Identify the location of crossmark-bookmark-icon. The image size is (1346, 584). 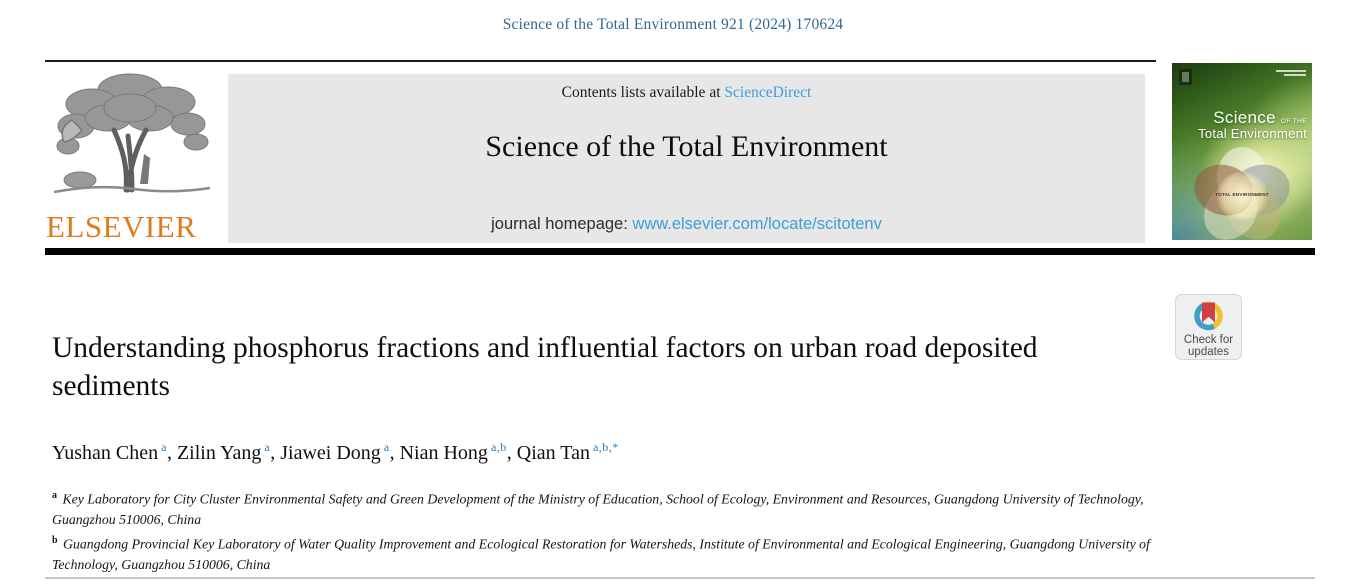
(1208, 312).